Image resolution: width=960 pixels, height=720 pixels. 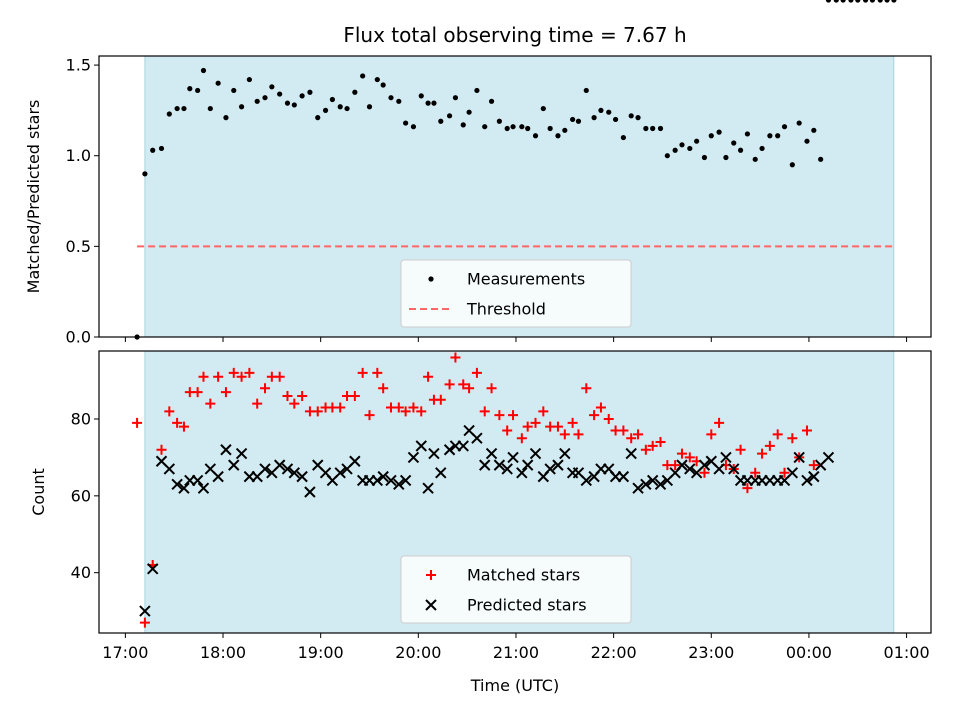 What do you see at coordinates (431, 279) in the screenshot?
I see `legend-measurements-marker` at bounding box center [431, 279].